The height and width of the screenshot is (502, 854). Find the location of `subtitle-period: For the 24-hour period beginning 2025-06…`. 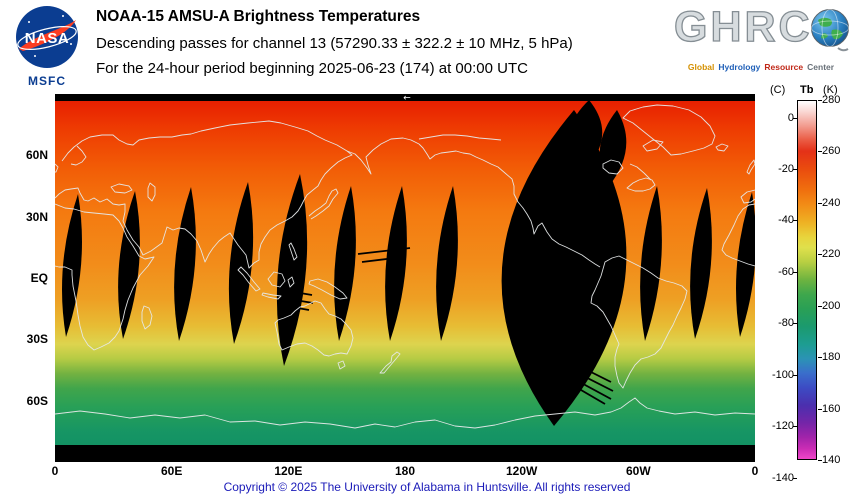

subtitle-period: For the 24-hour period beginning 2025-06… is located at coordinates (312, 68).